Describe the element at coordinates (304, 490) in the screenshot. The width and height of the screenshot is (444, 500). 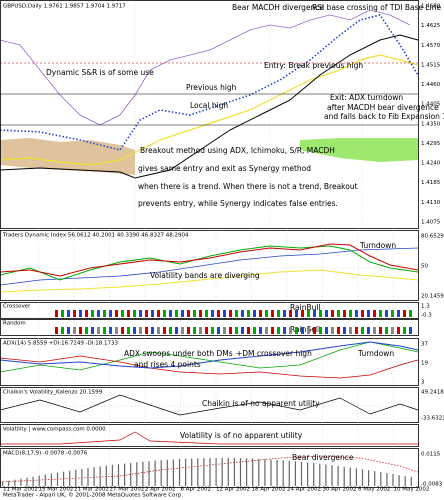
I see `date-label: 24 Apr 2002` at that location.